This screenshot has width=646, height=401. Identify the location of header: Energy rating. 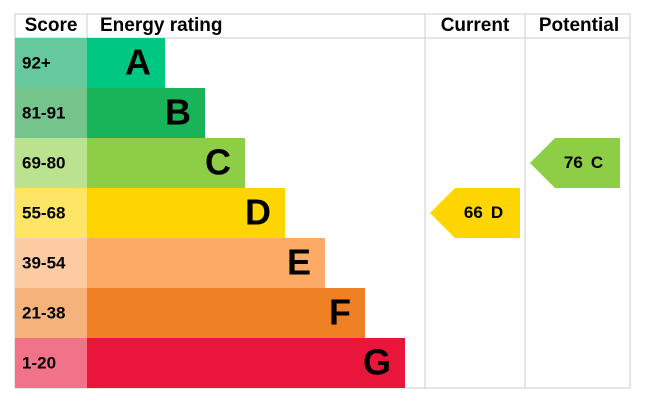
(161, 25).